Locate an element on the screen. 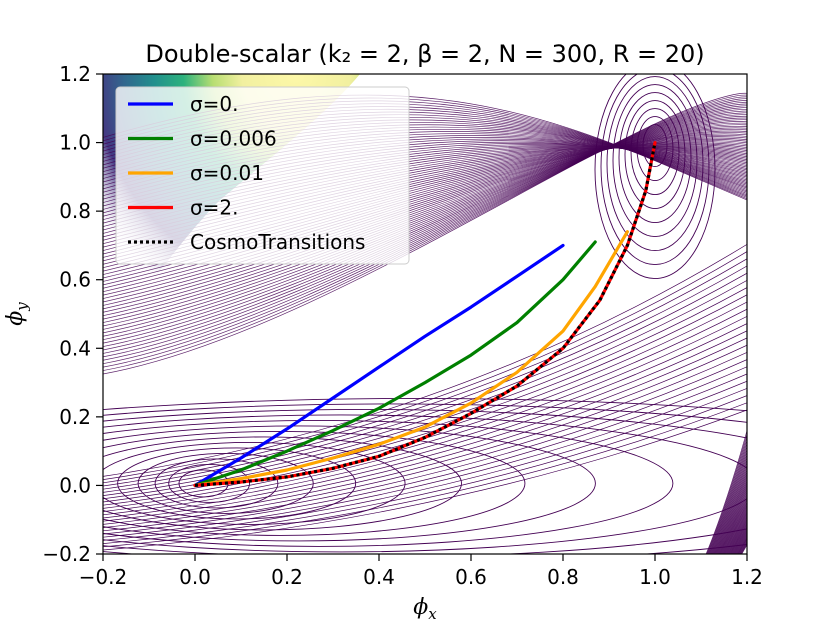 This screenshot has height=623, width=830. x-tick-label: 0.6 is located at coordinates (471, 577).